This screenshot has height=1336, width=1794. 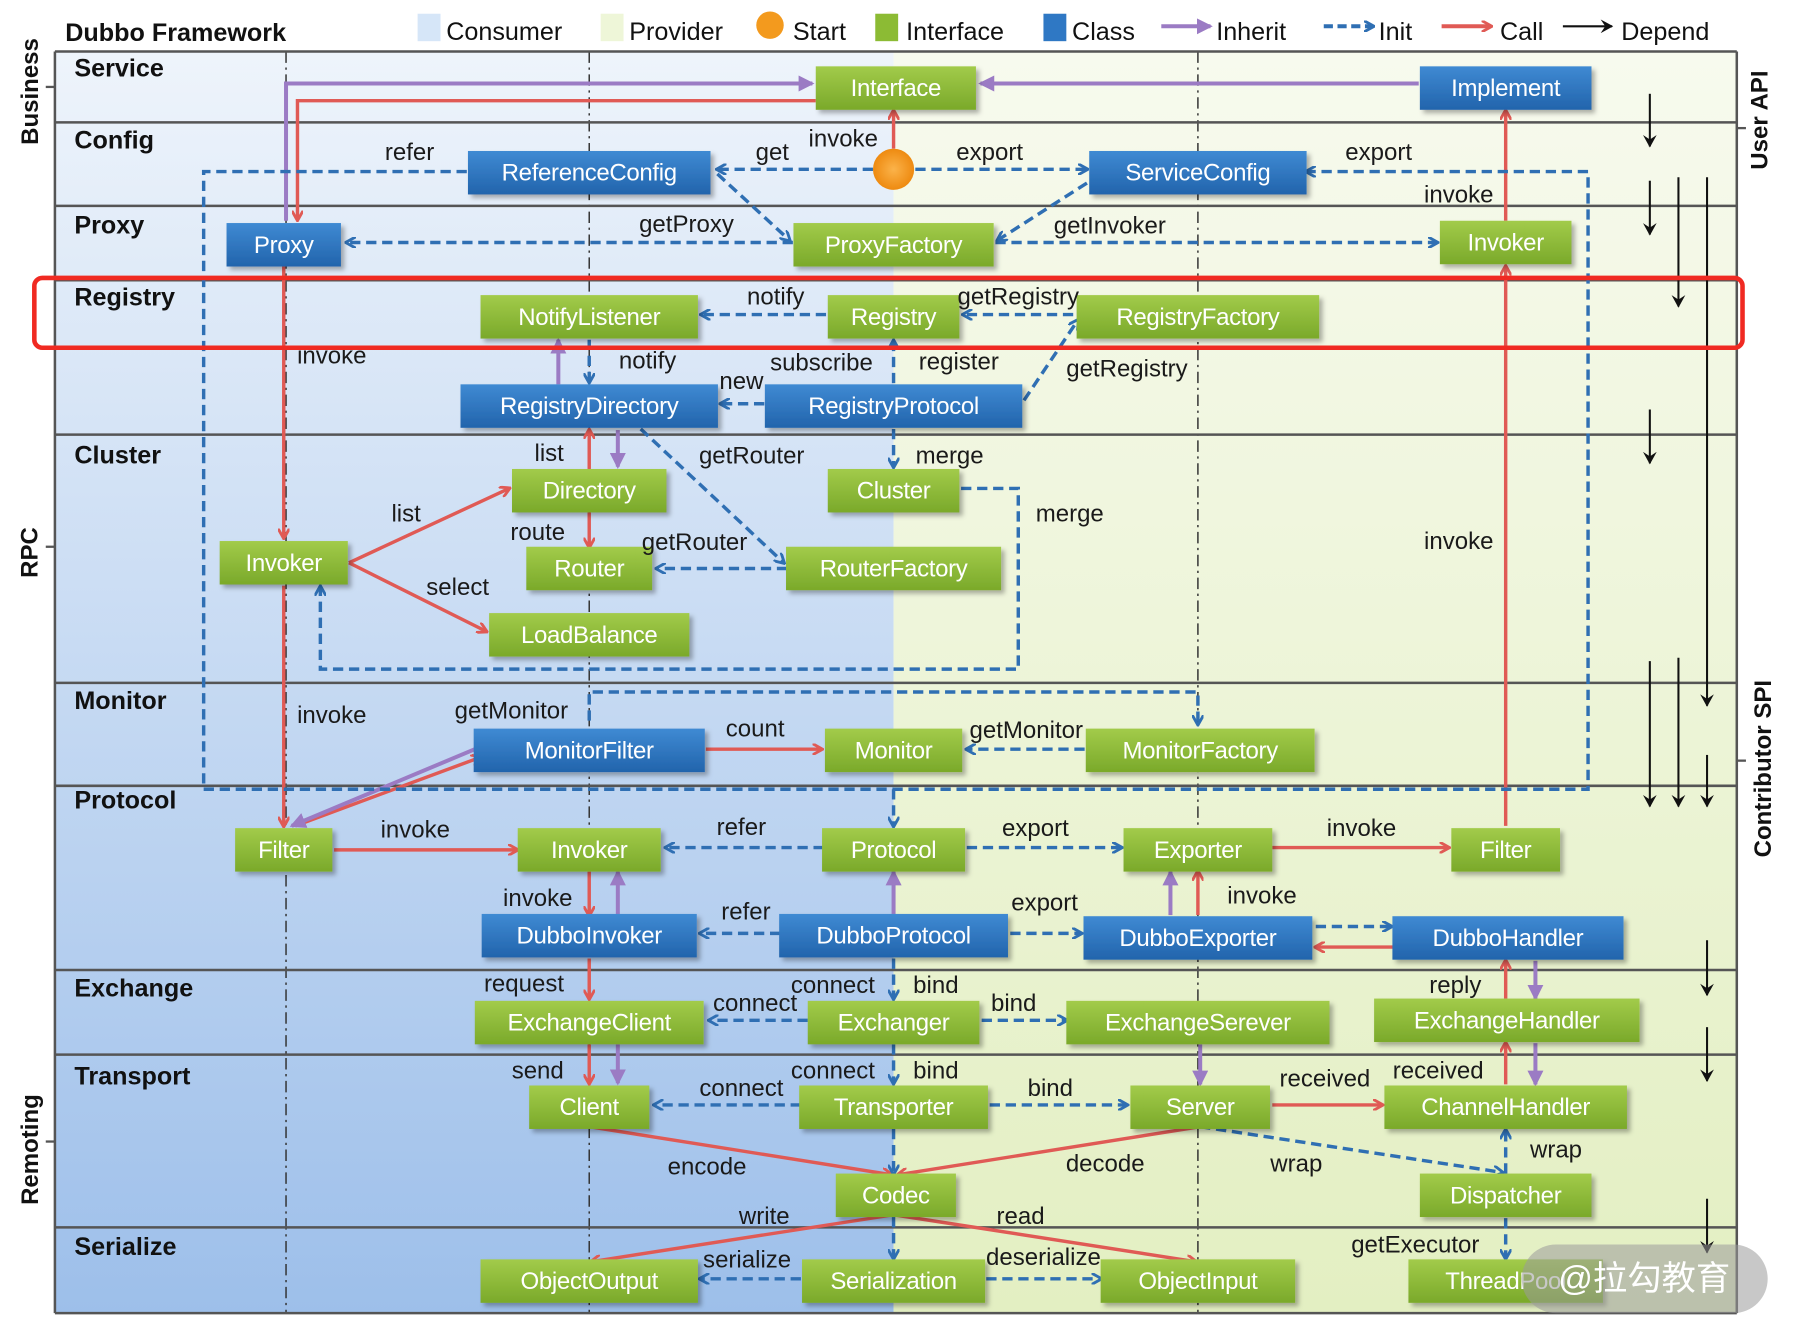 I want to click on node-proxyfactory: ProxyFactory, so click(x=893, y=245).